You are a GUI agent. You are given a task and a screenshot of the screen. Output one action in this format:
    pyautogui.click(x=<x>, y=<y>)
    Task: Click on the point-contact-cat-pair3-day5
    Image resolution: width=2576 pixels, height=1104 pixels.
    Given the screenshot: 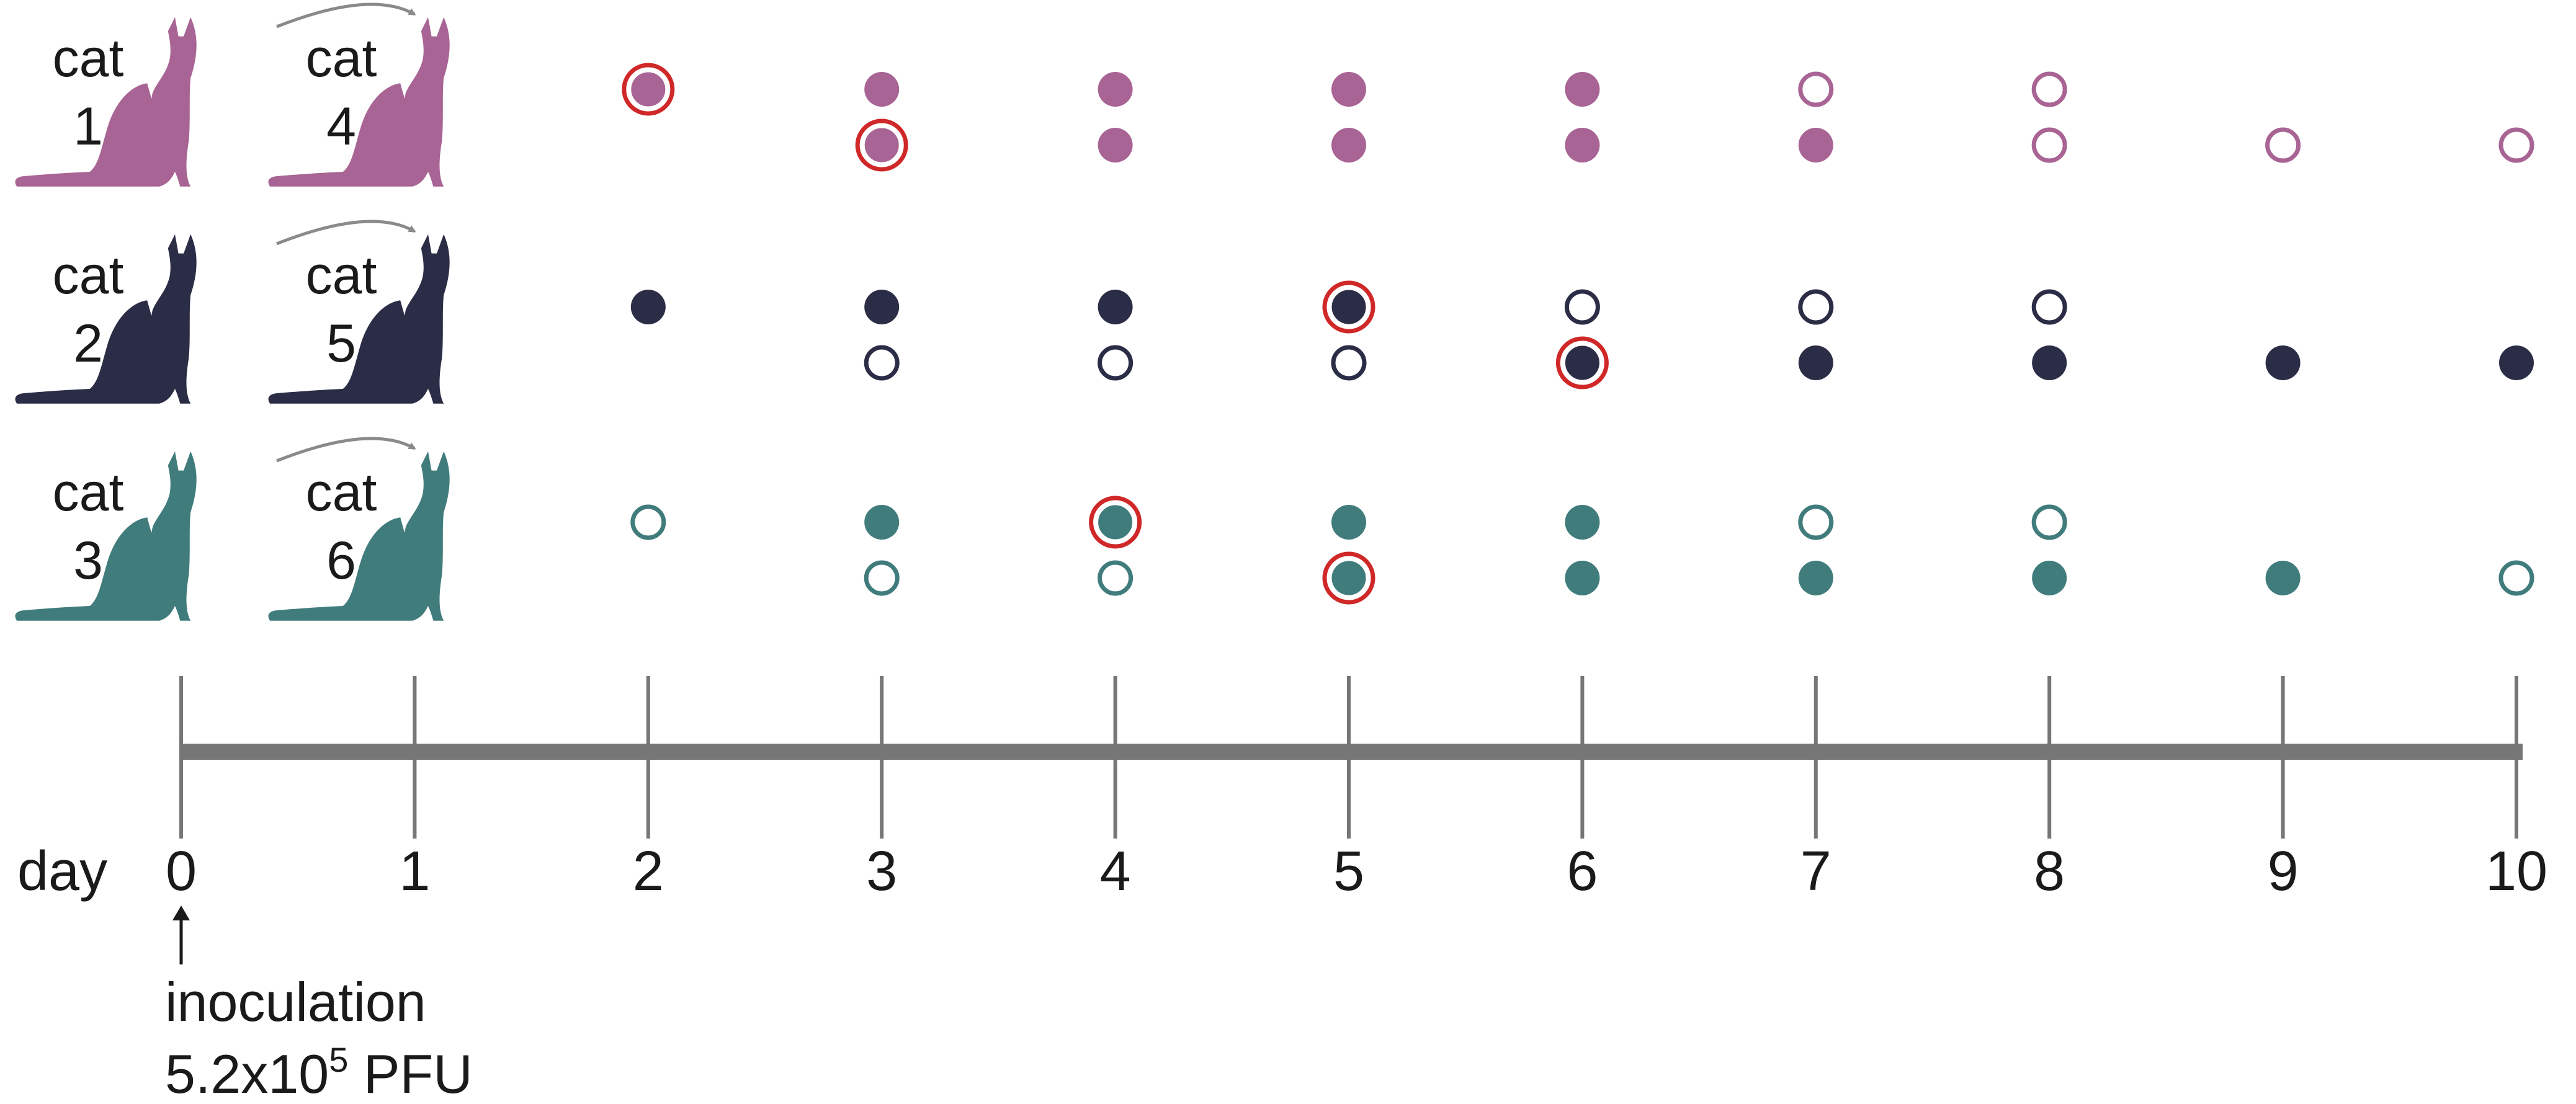 What is the action you would take?
    pyautogui.click(x=1348, y=578)
    